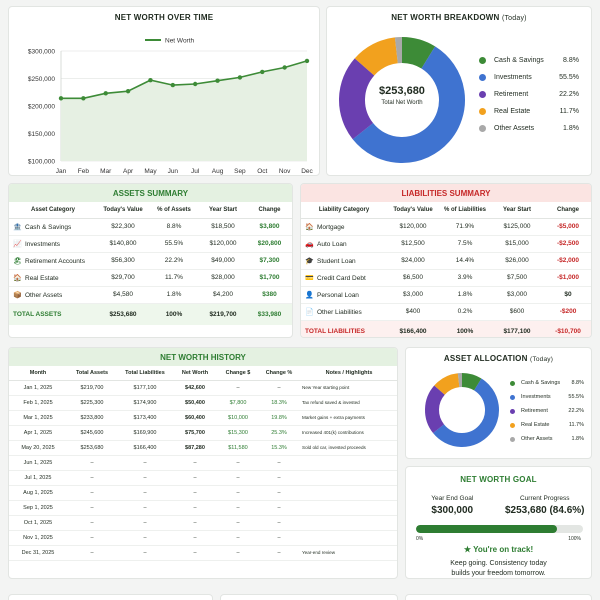 This screenshot has height=600, width=600. What do you see at coordinates (38, 403) in the screenshot?
I see `month-cell: Feb 1, 2025` at bounding box center [38, 403].